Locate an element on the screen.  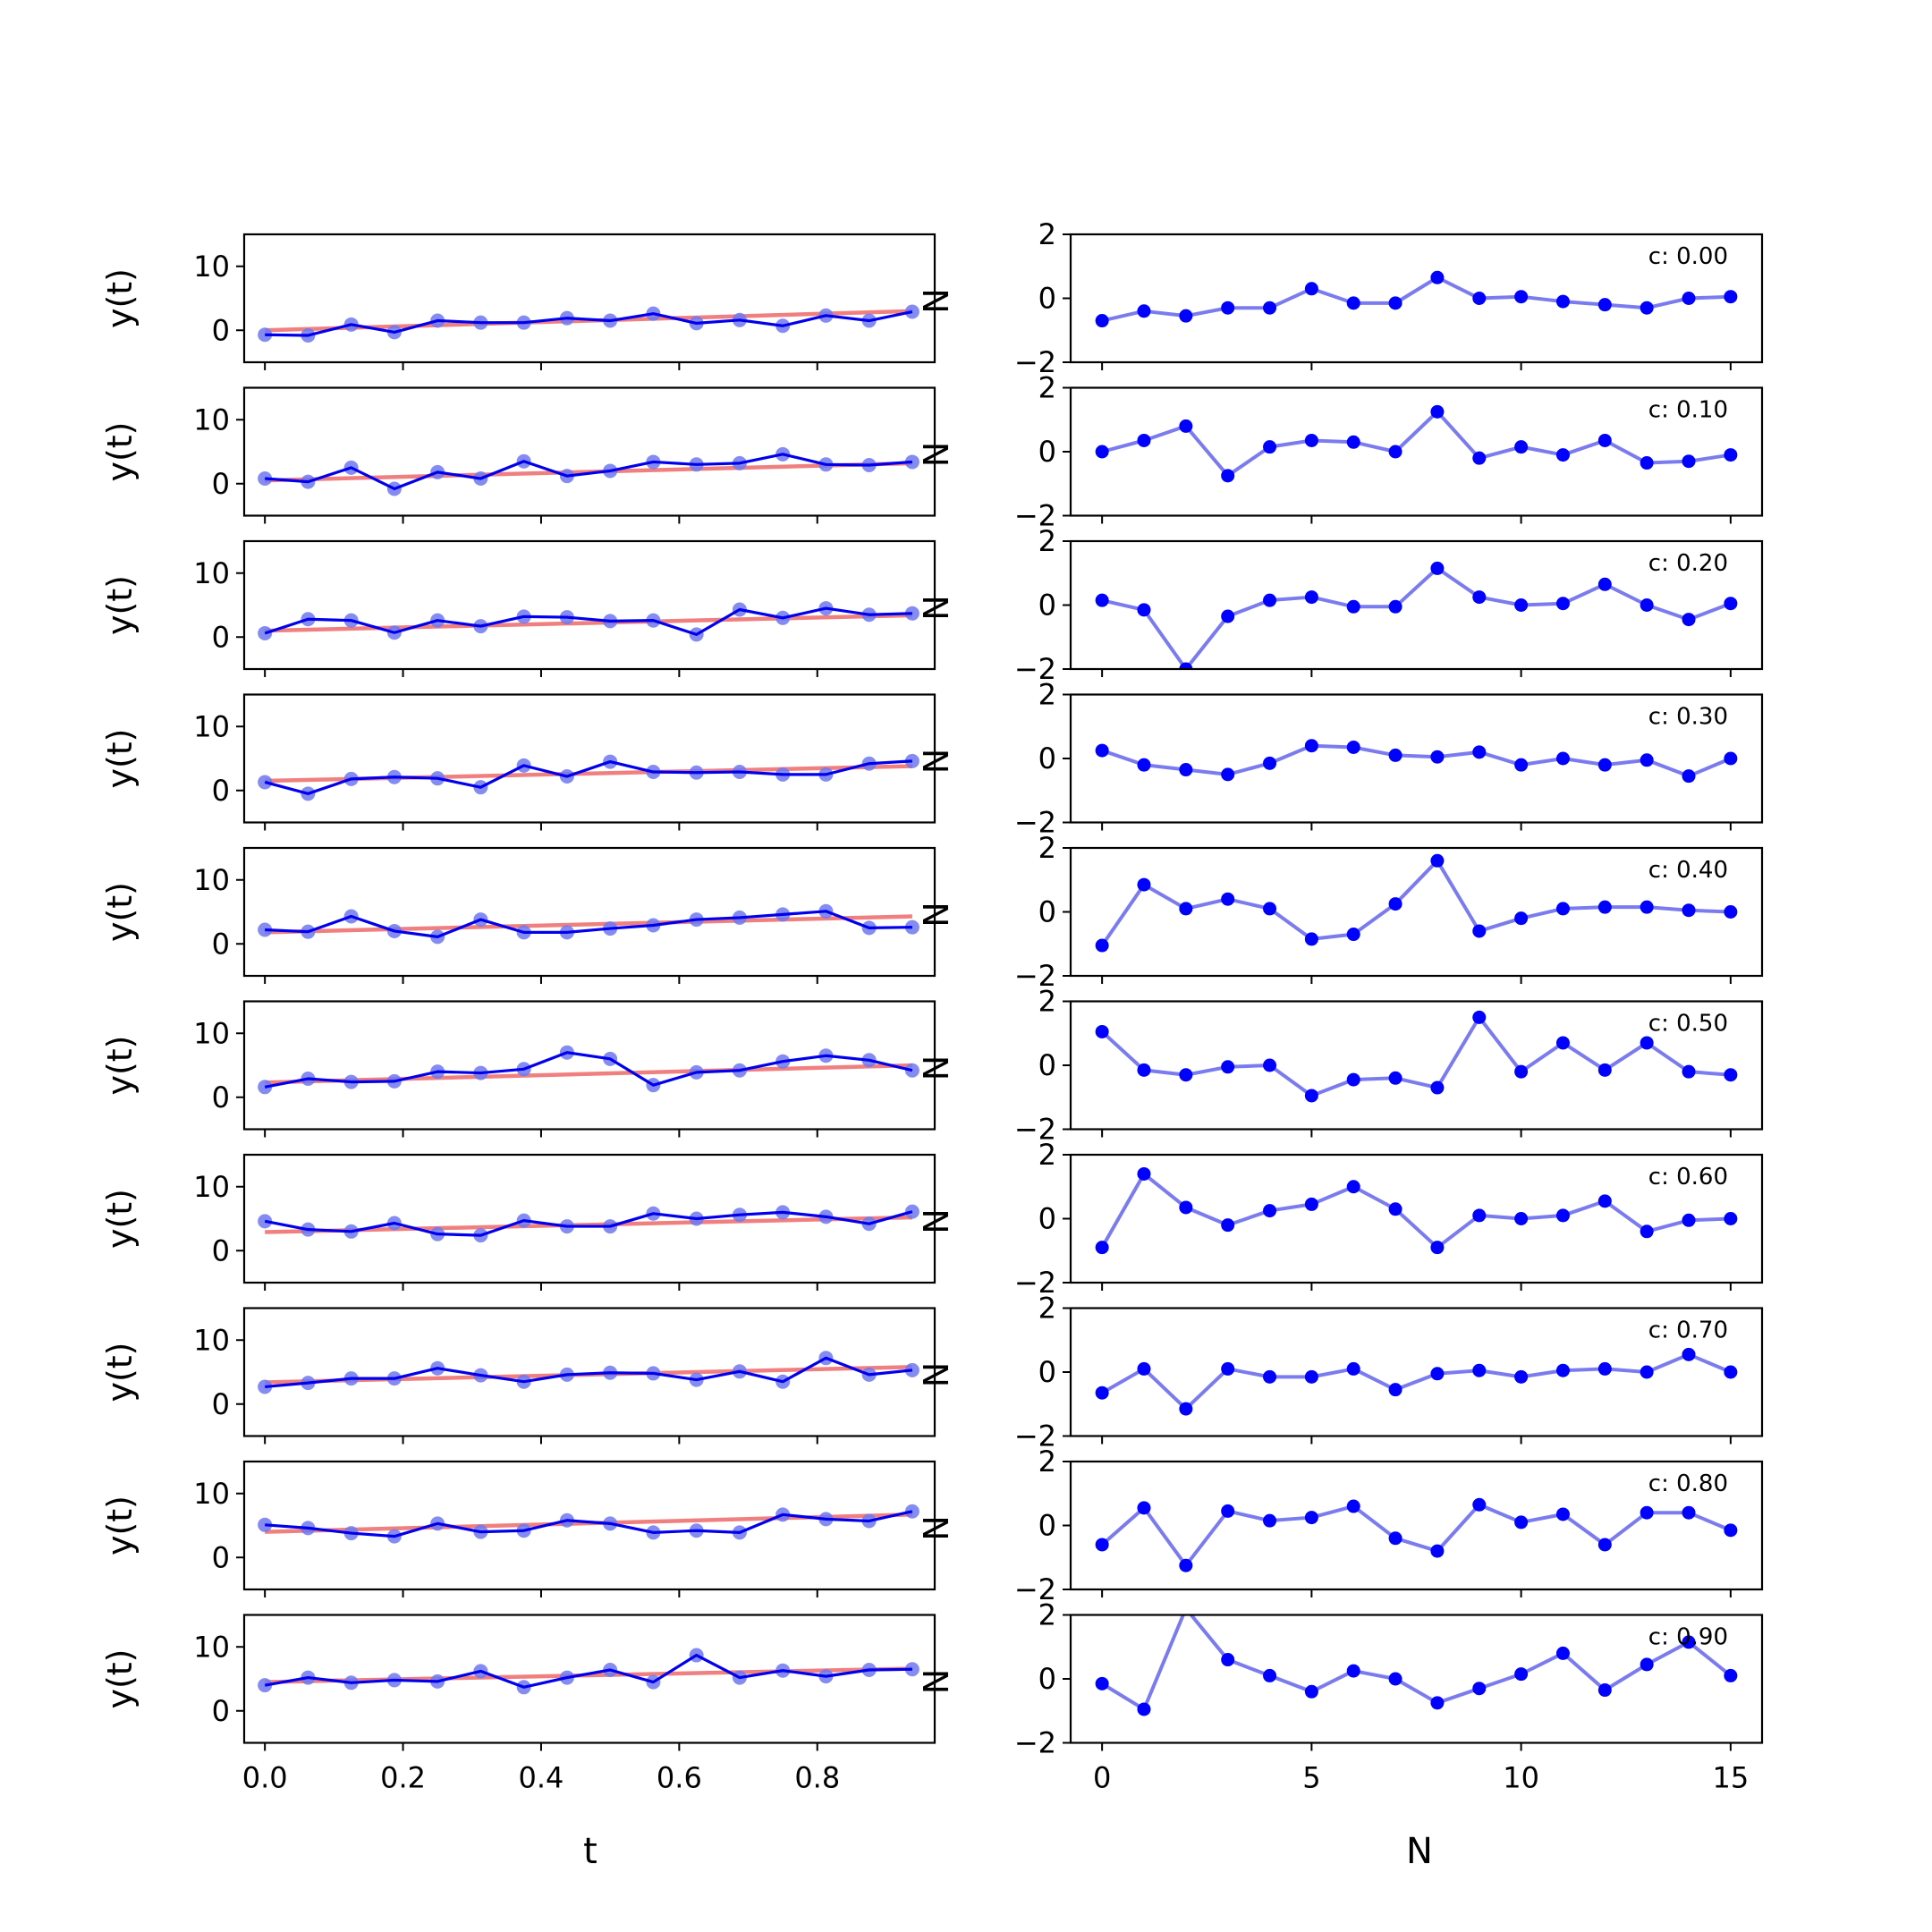
right-subplot-8: −2 0 2 Nc: 0.80 is located at coordinates (1340, 1525).